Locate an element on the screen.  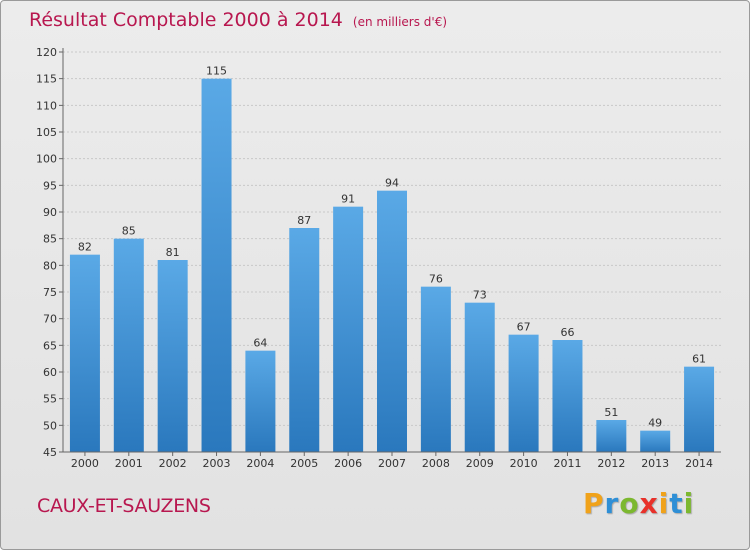
logo-letter: o is located at coordinates (629, 503).